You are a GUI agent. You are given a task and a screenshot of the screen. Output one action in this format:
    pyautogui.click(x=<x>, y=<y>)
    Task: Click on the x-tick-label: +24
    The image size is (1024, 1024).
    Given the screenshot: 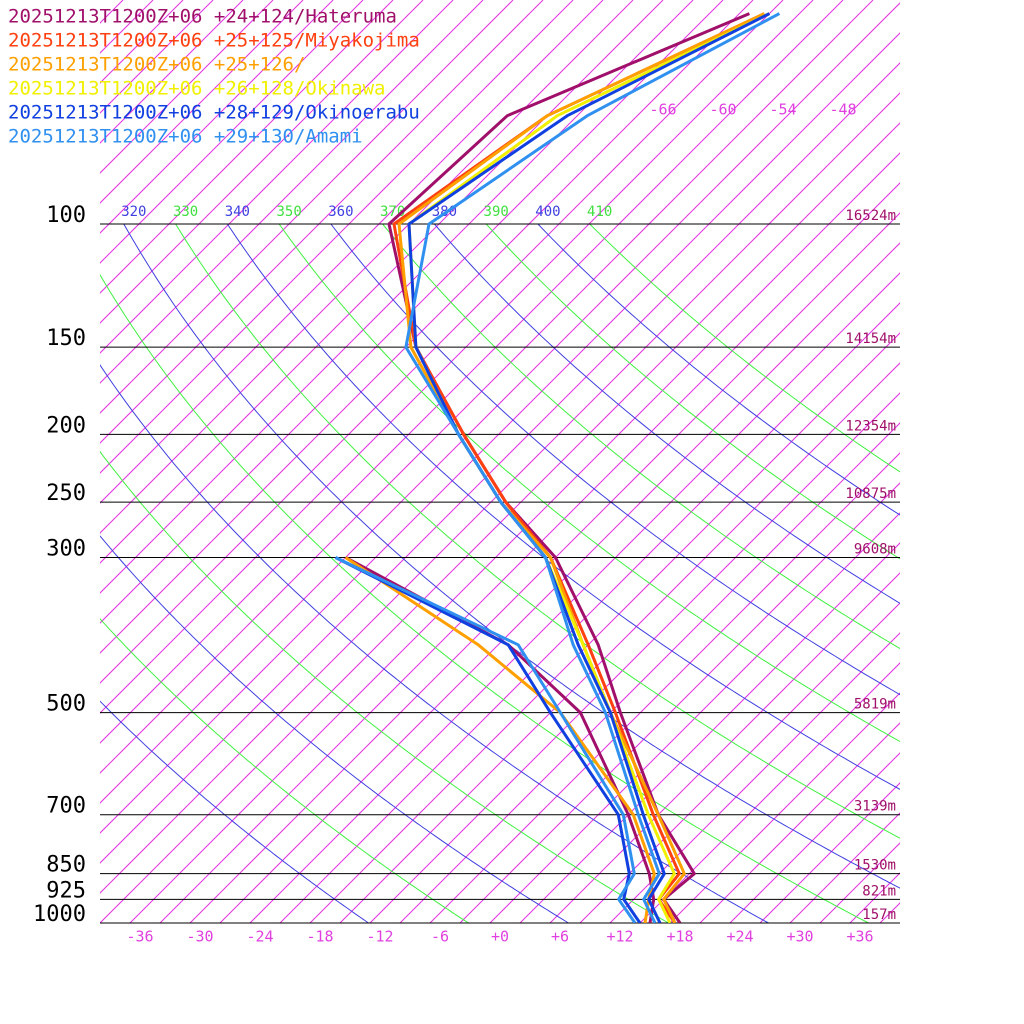 What is the action you would take?
    pyautogui.click(x=739, y=937)
    